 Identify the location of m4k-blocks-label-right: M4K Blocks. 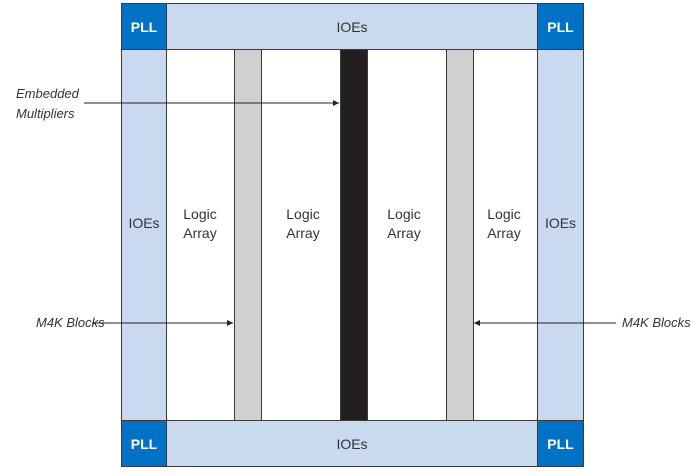
(656, 322).